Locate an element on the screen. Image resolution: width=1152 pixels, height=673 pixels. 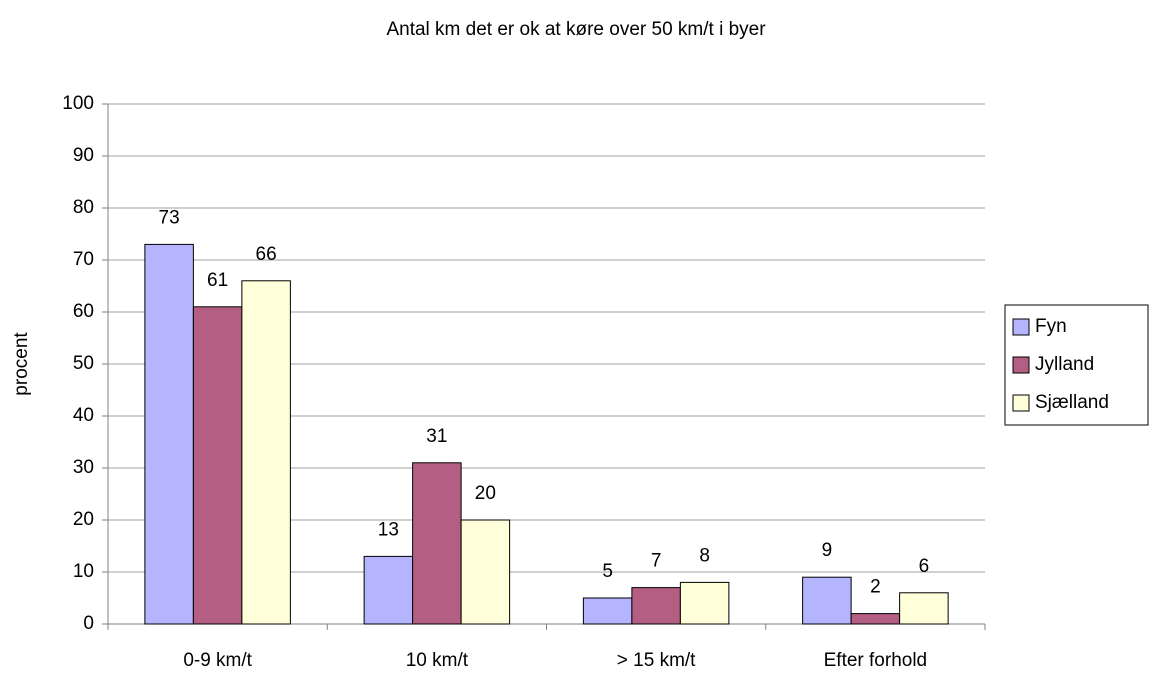
x-tick-label: Efter forhold is located at coordinates (876, 660).